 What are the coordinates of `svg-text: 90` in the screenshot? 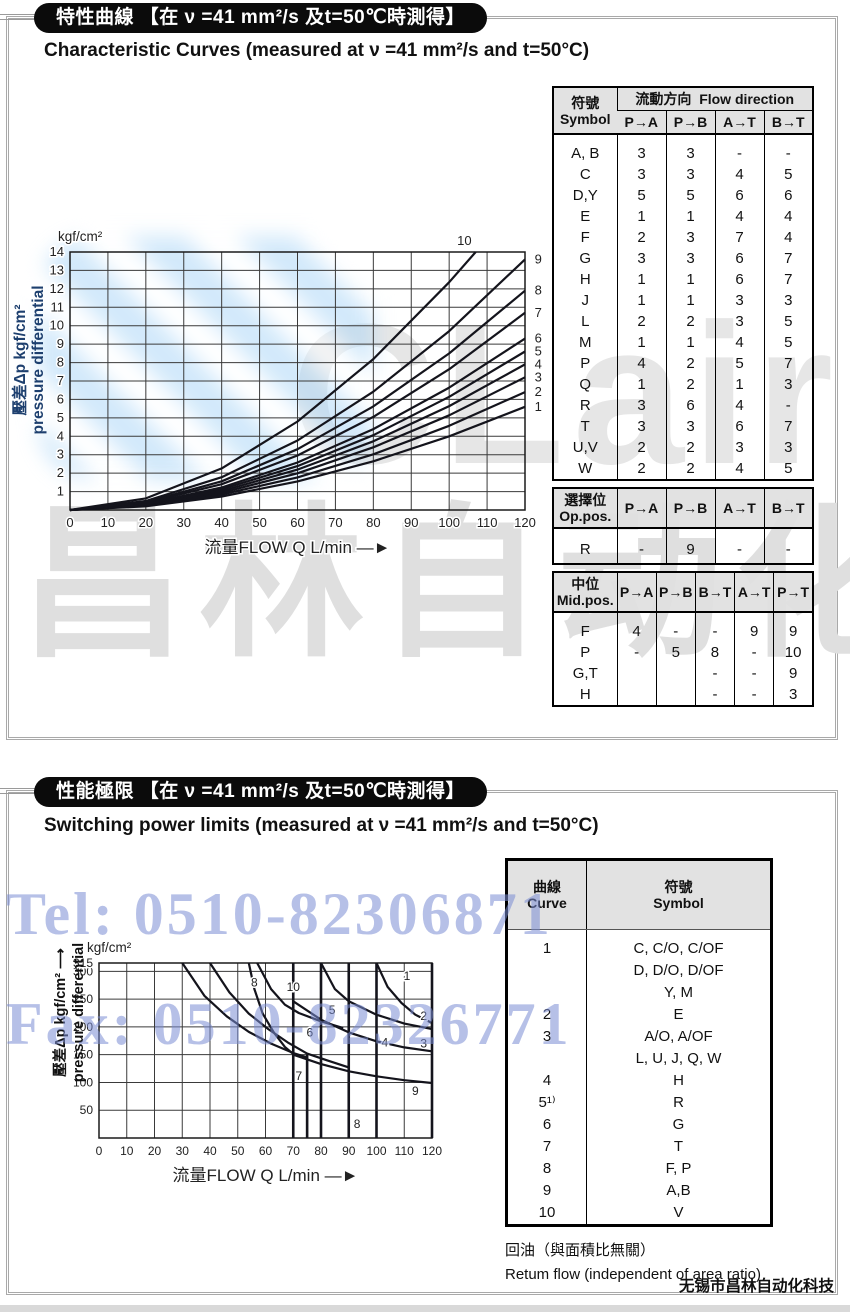 It's located at (349, 1151).